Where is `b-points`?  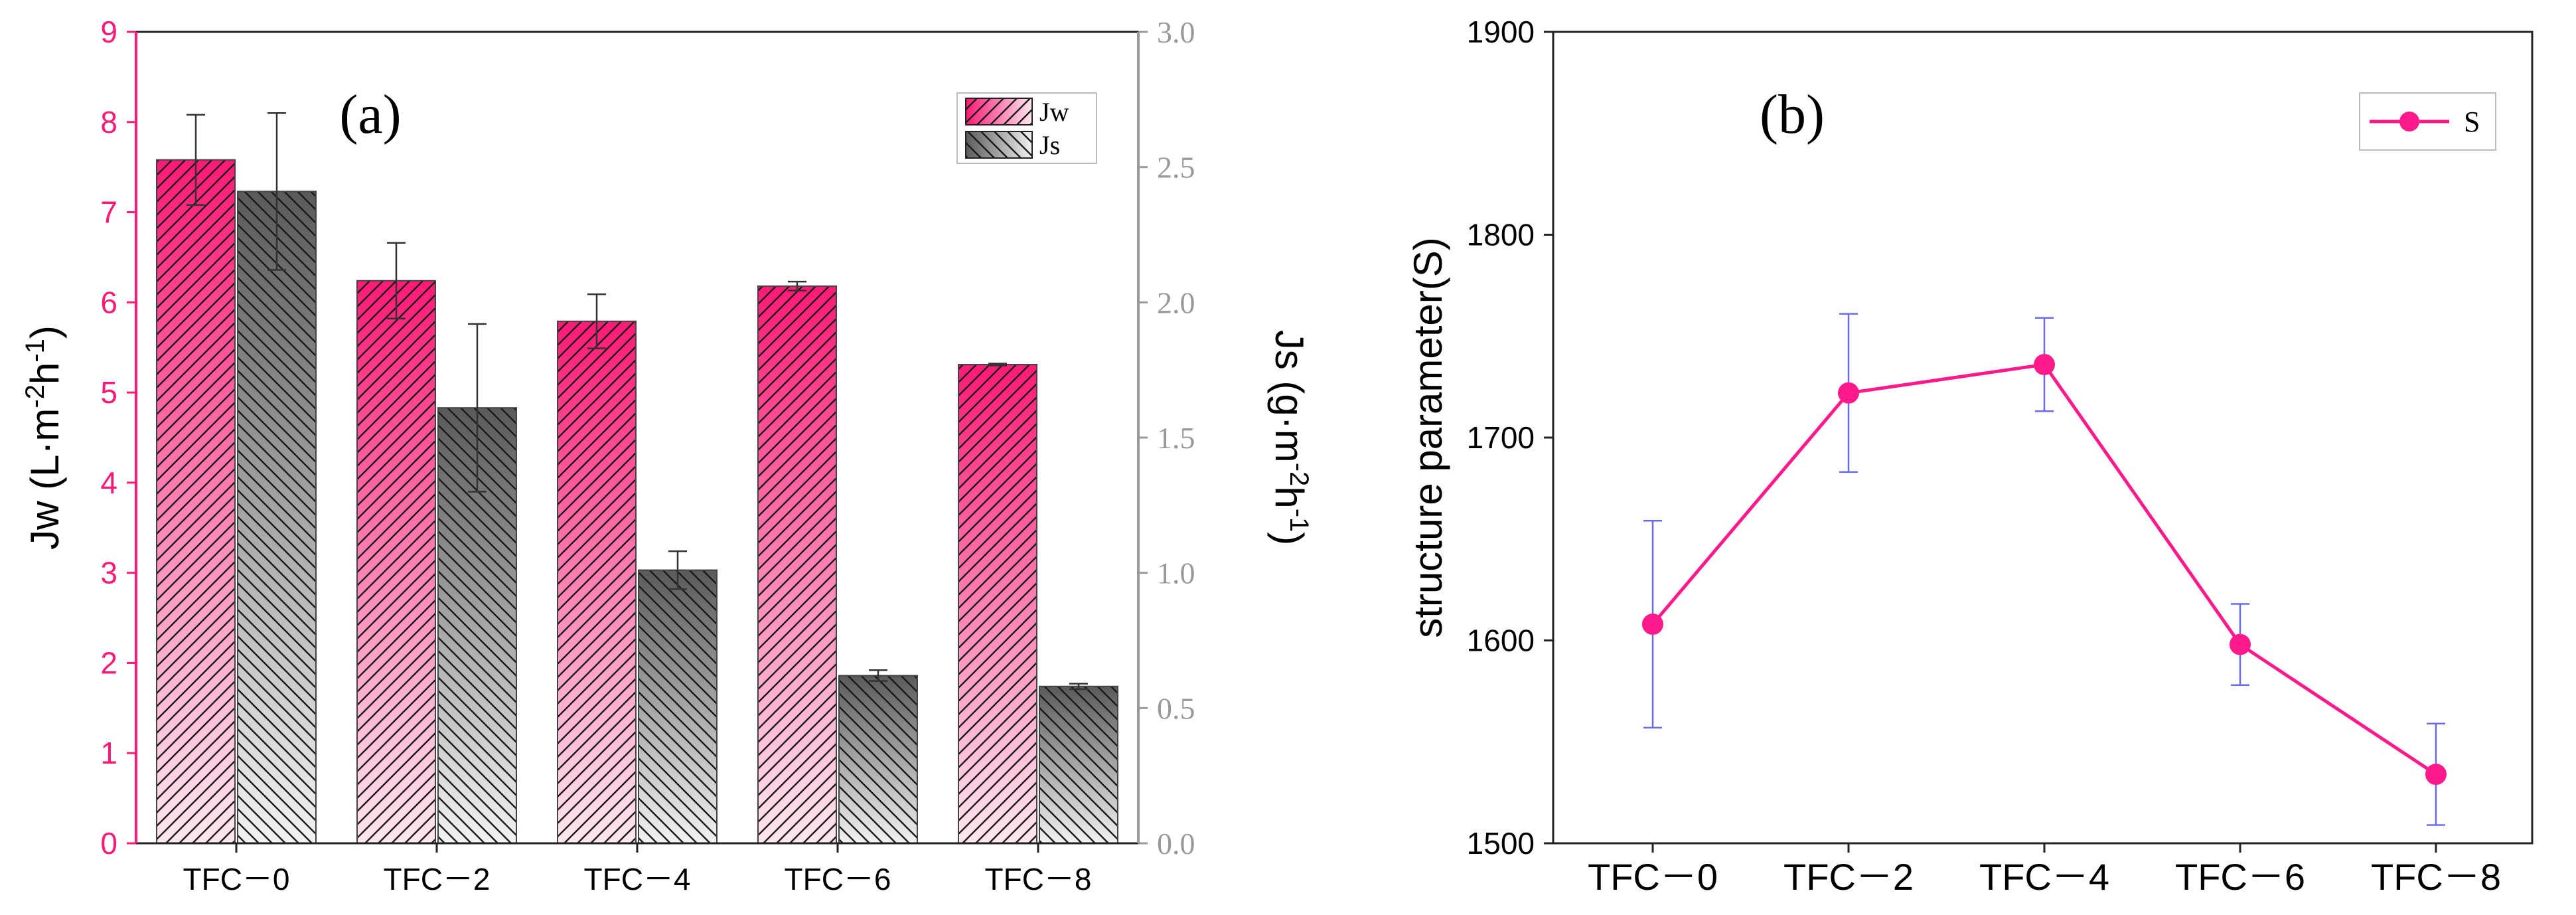 b-points is located at coordinates (2045, 570).